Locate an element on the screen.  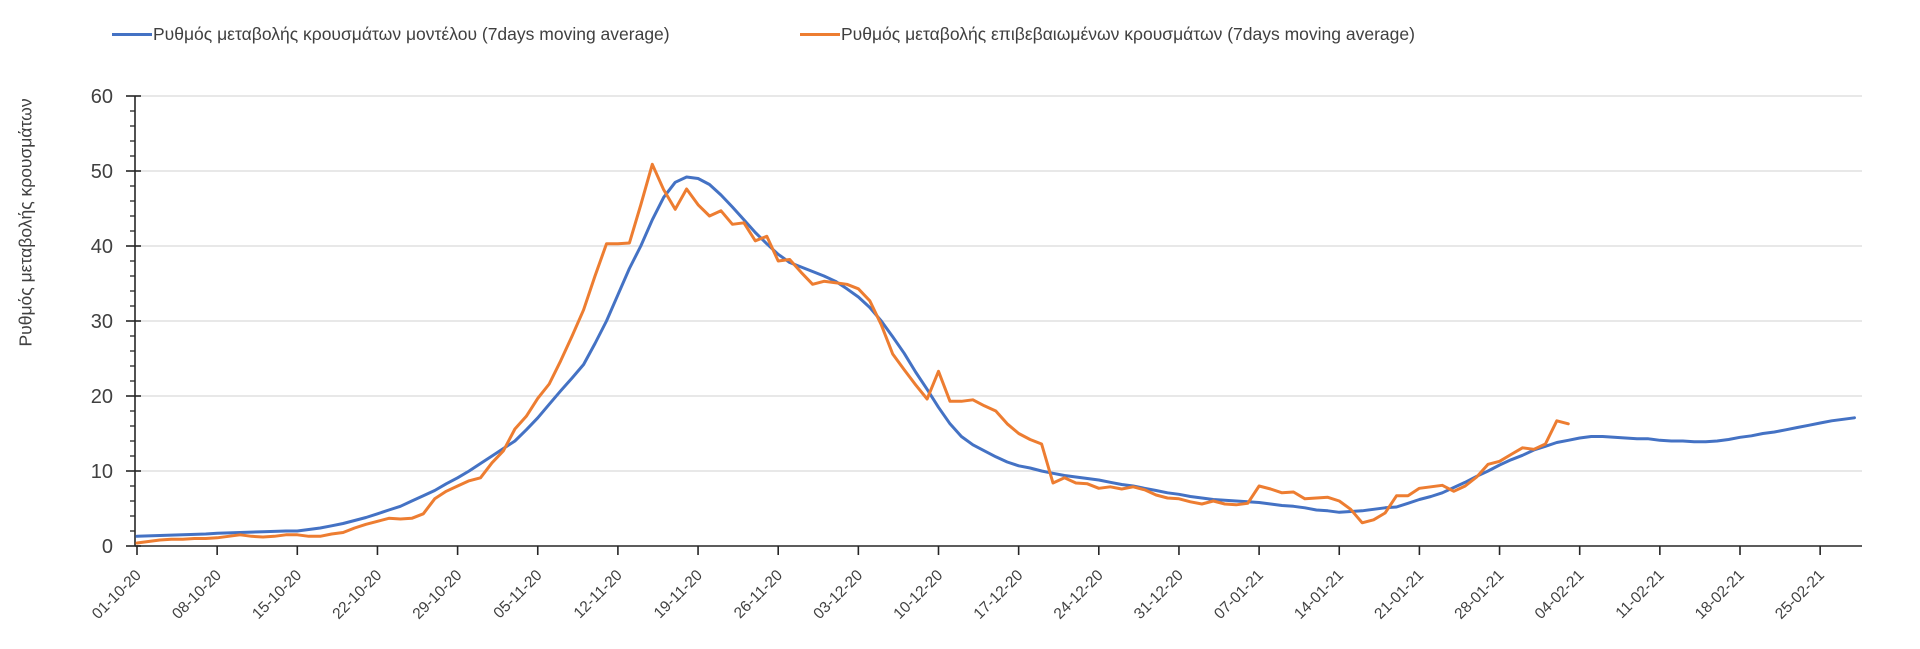
y-axis-title: Ρυθμός μεταβολής κρουσμάτων is located at coordinates (25, 222).